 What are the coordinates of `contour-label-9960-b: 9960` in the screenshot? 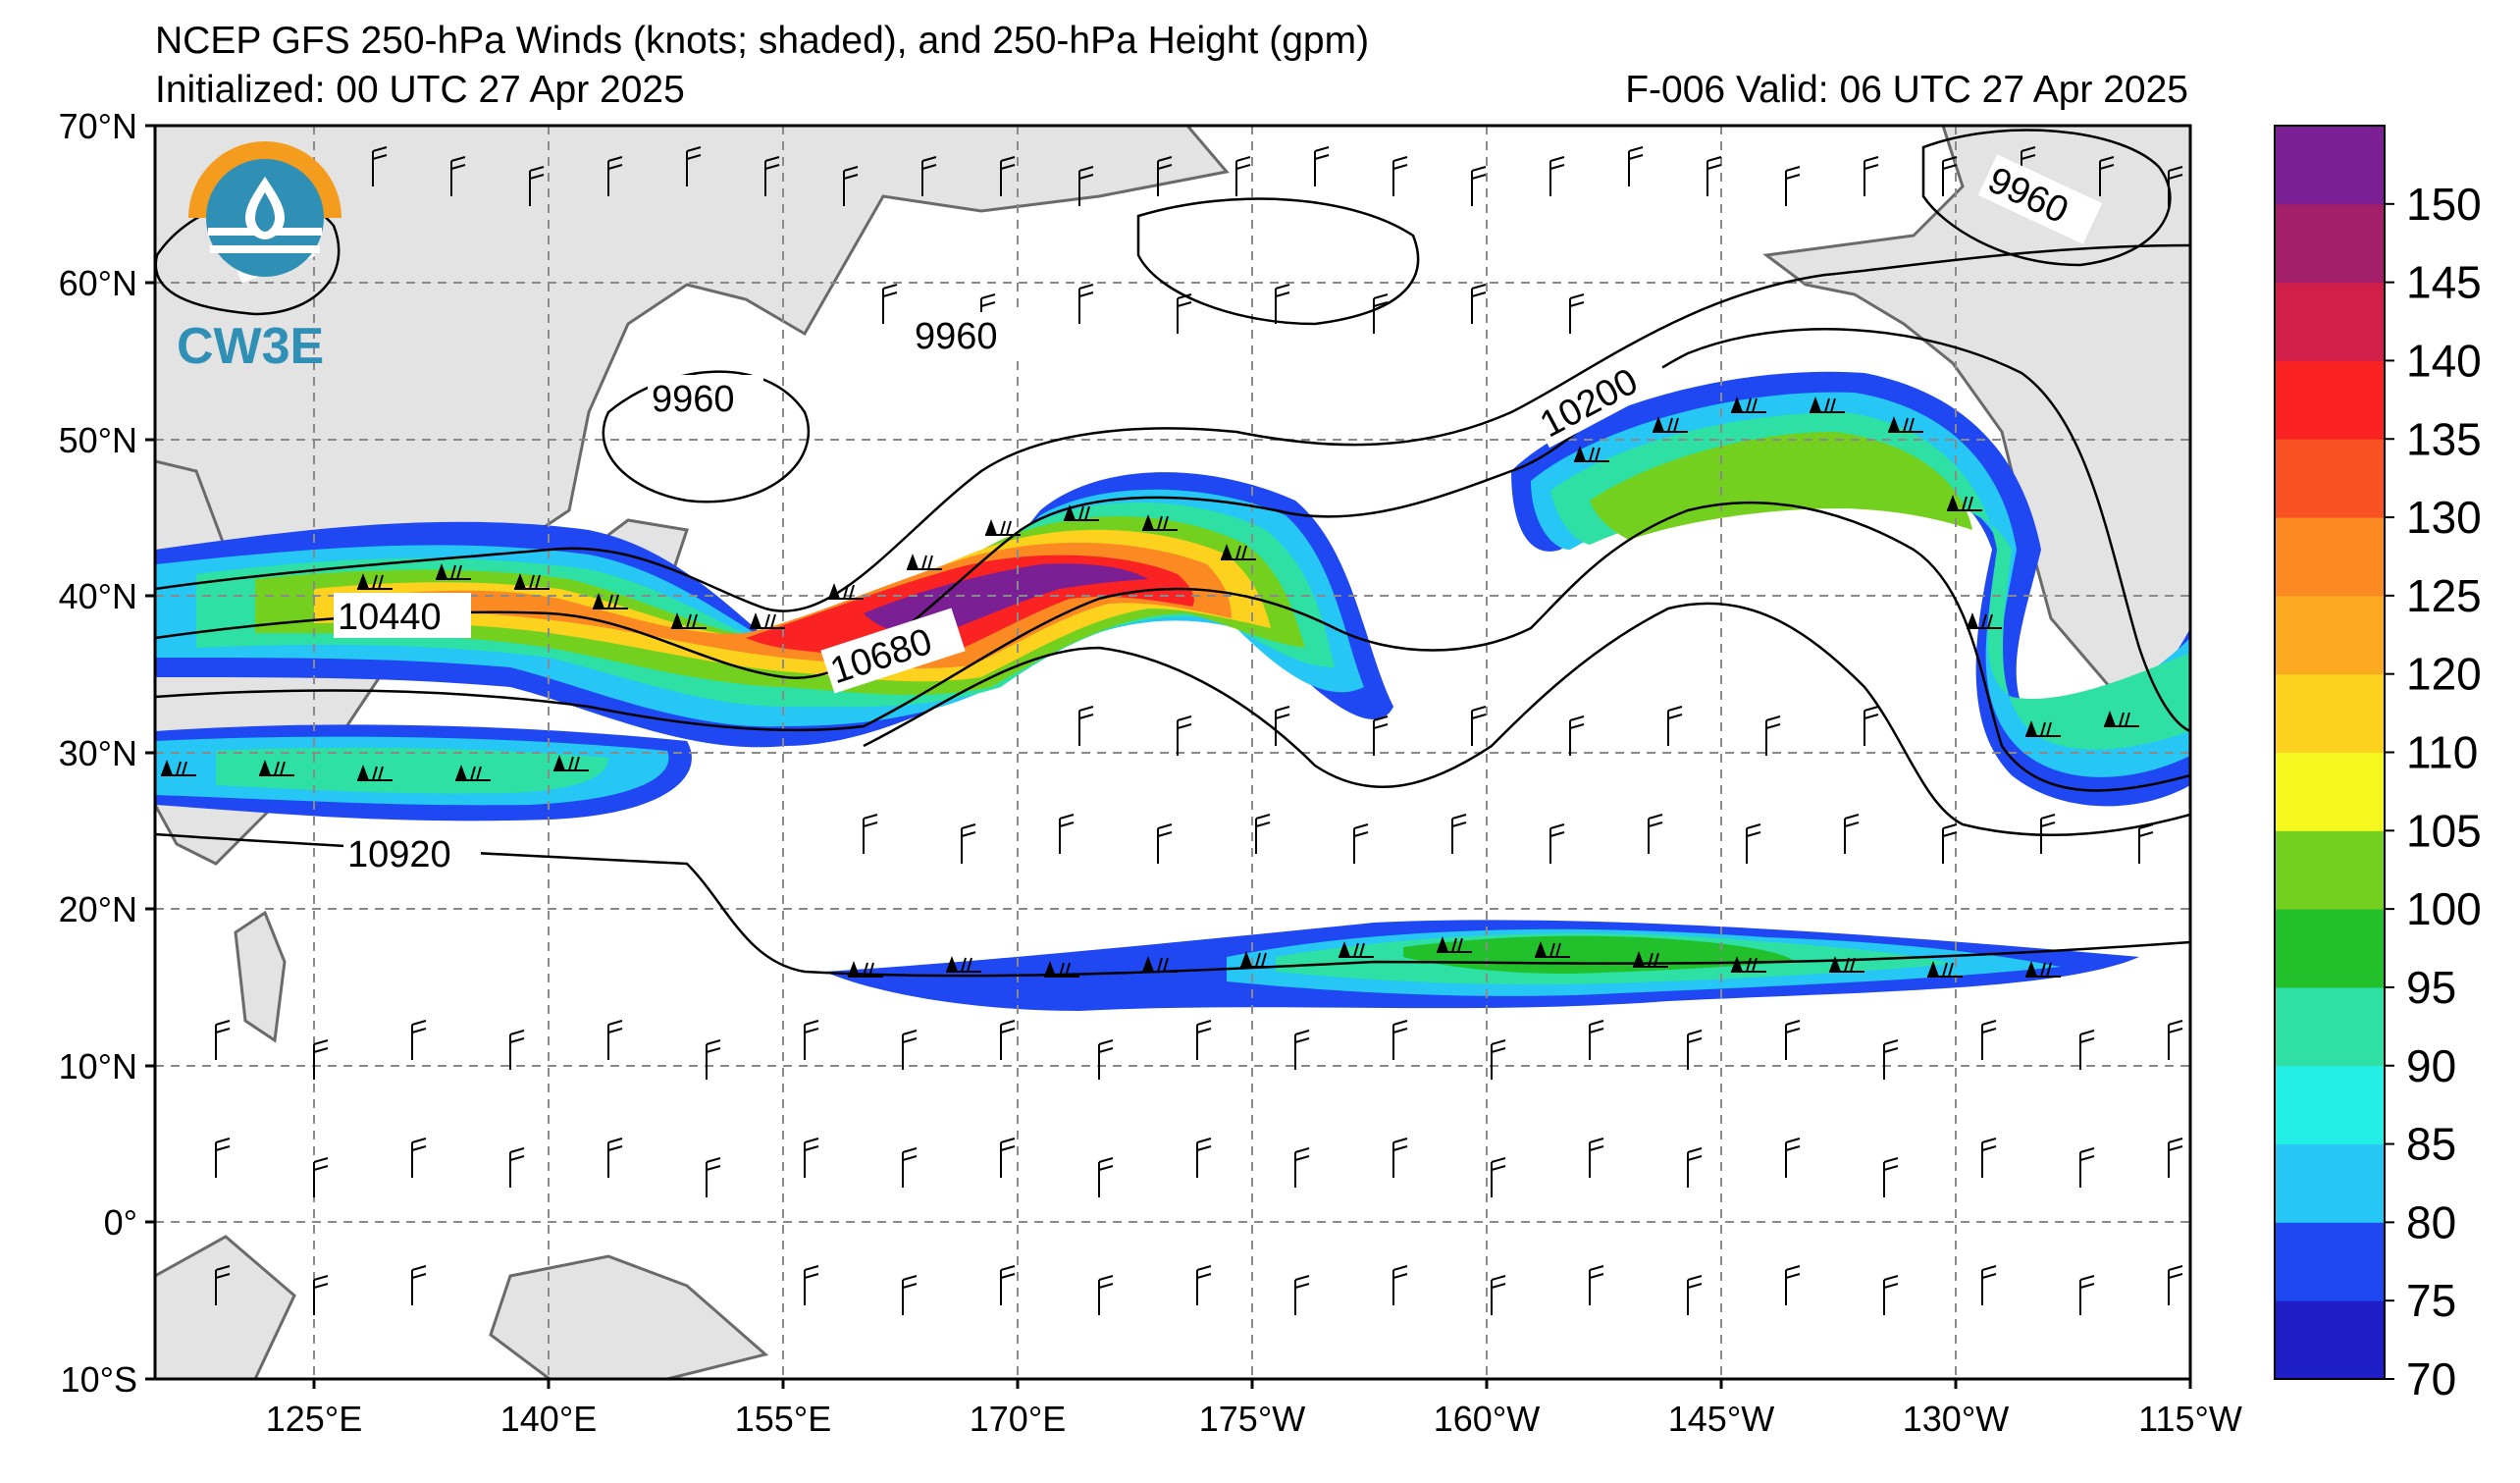 It's located at (693, 400).